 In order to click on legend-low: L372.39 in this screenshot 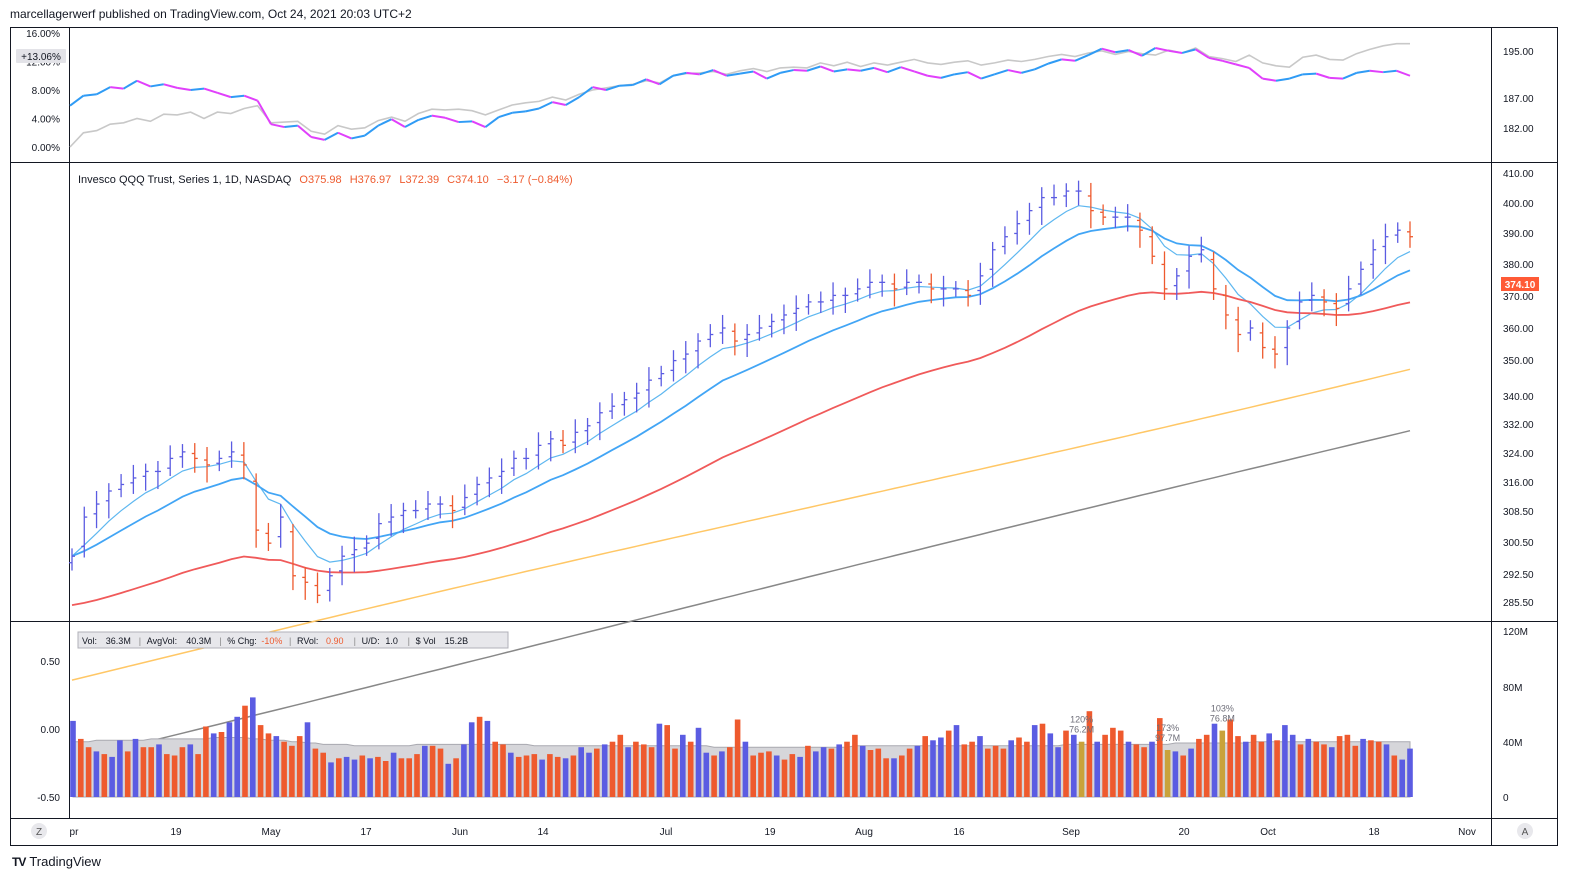, I will do `click(419, 180)`.